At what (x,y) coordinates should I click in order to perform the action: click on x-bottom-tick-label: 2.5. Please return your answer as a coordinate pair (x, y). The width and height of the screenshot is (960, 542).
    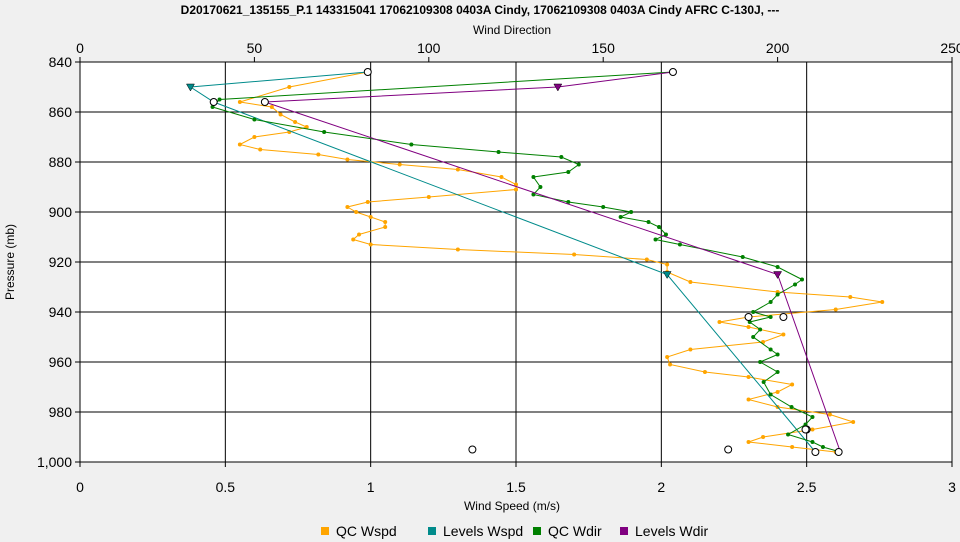
    Looking at the image, I should click on (807, 487).